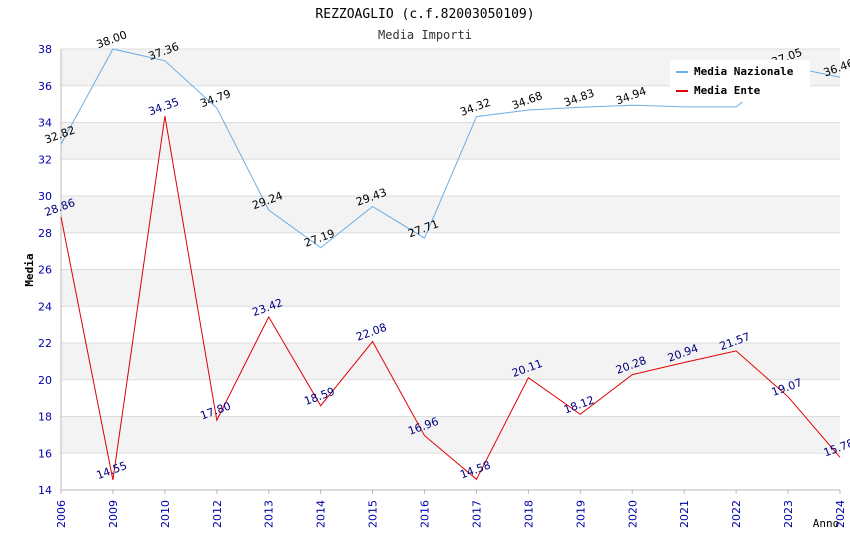 This screenshot has height=550, width=850. I want to click on x-tick-label: 2019, so click(580, 514).